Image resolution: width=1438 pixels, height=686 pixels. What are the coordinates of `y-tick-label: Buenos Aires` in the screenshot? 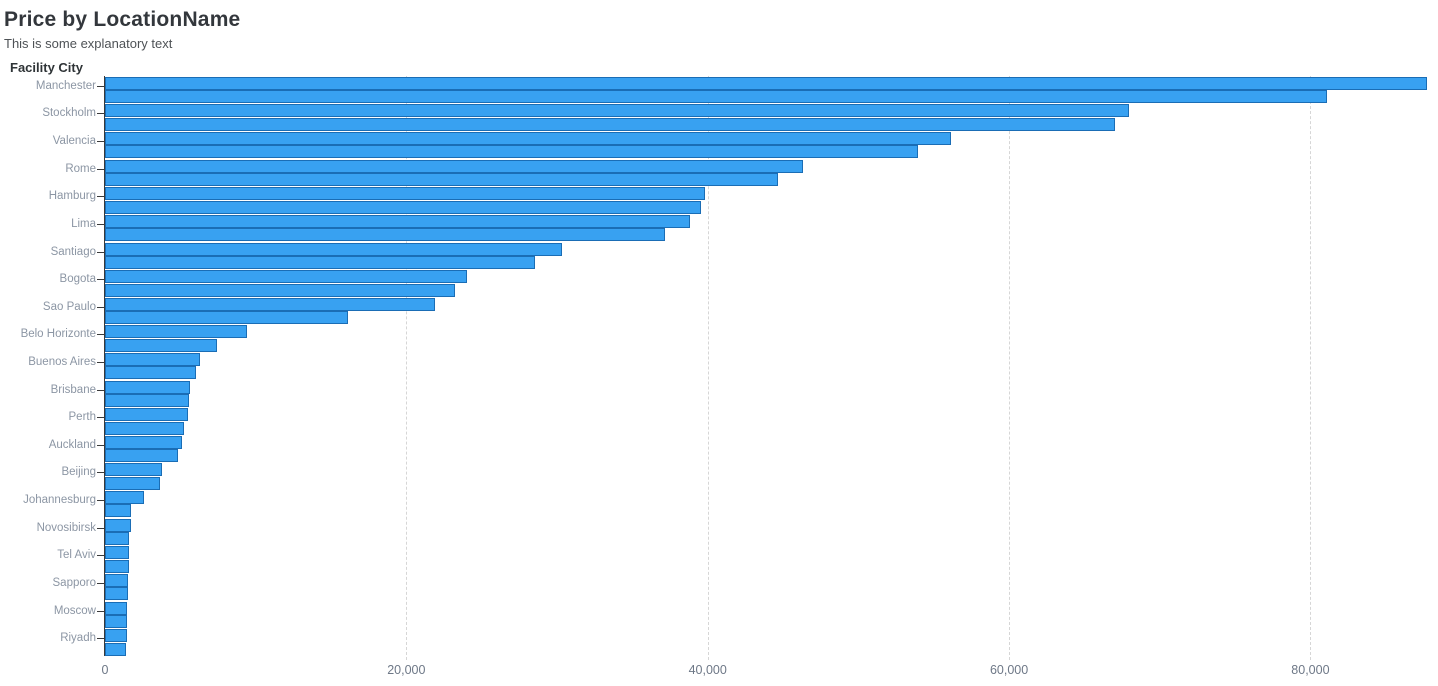 It's located at (62, 361).